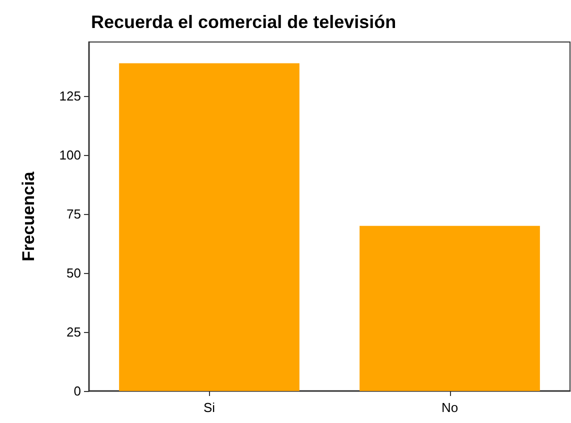 Image resolution: width=571 pixels, height=423 pixels. What do you see at coordinates (209, 407) in the screenshot?
I see `x-tick-label: Si` at bounding box center [209, 407].